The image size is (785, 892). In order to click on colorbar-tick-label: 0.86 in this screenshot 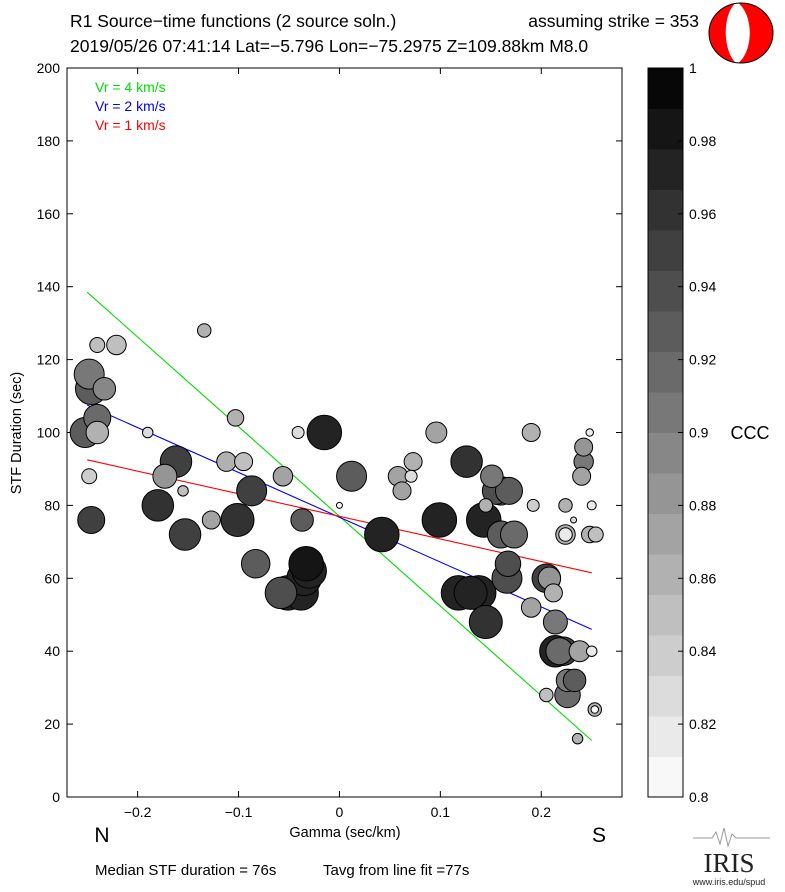, I will do `click(702, 578)`.